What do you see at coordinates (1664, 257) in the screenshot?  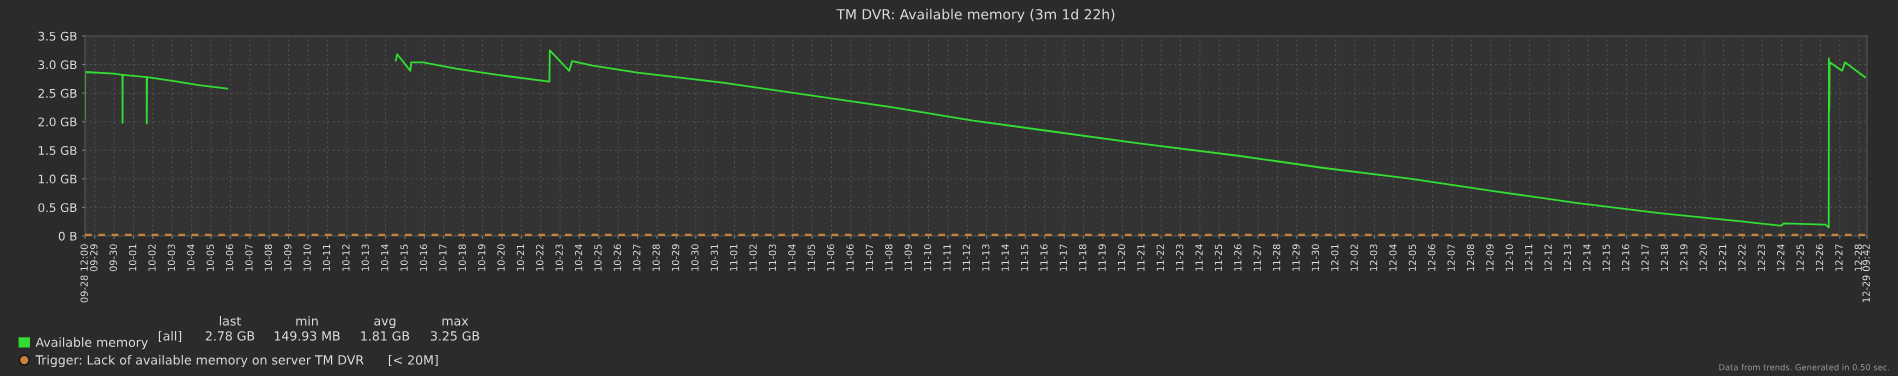 I see `x-tick-label: 12-18` at bounding box center [1664, 257].